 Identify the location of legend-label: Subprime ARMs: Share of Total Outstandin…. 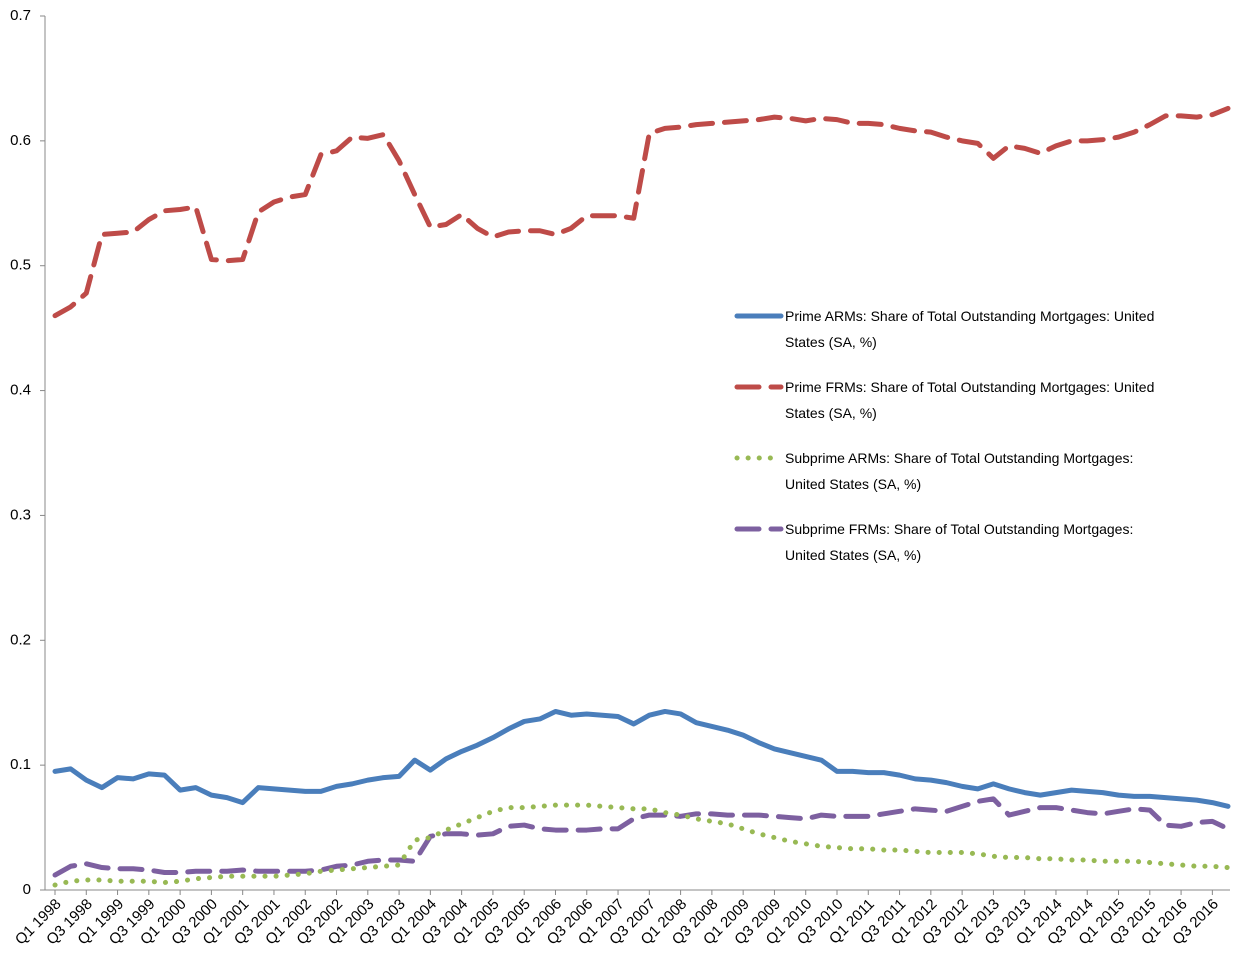
(959, 471).